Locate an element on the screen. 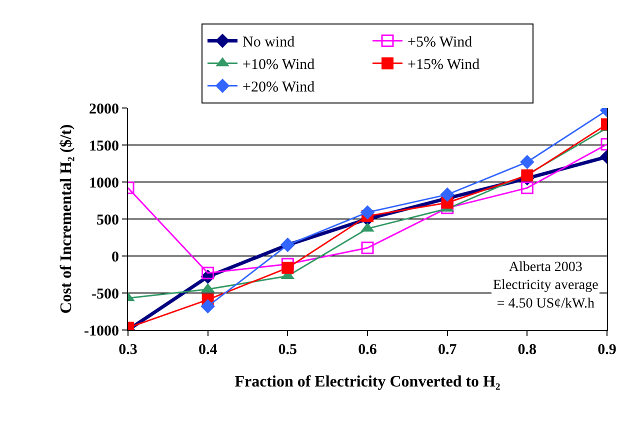 The image size is (621, 430). y-tick-label: 1000 is located at coordinates (104, 183).